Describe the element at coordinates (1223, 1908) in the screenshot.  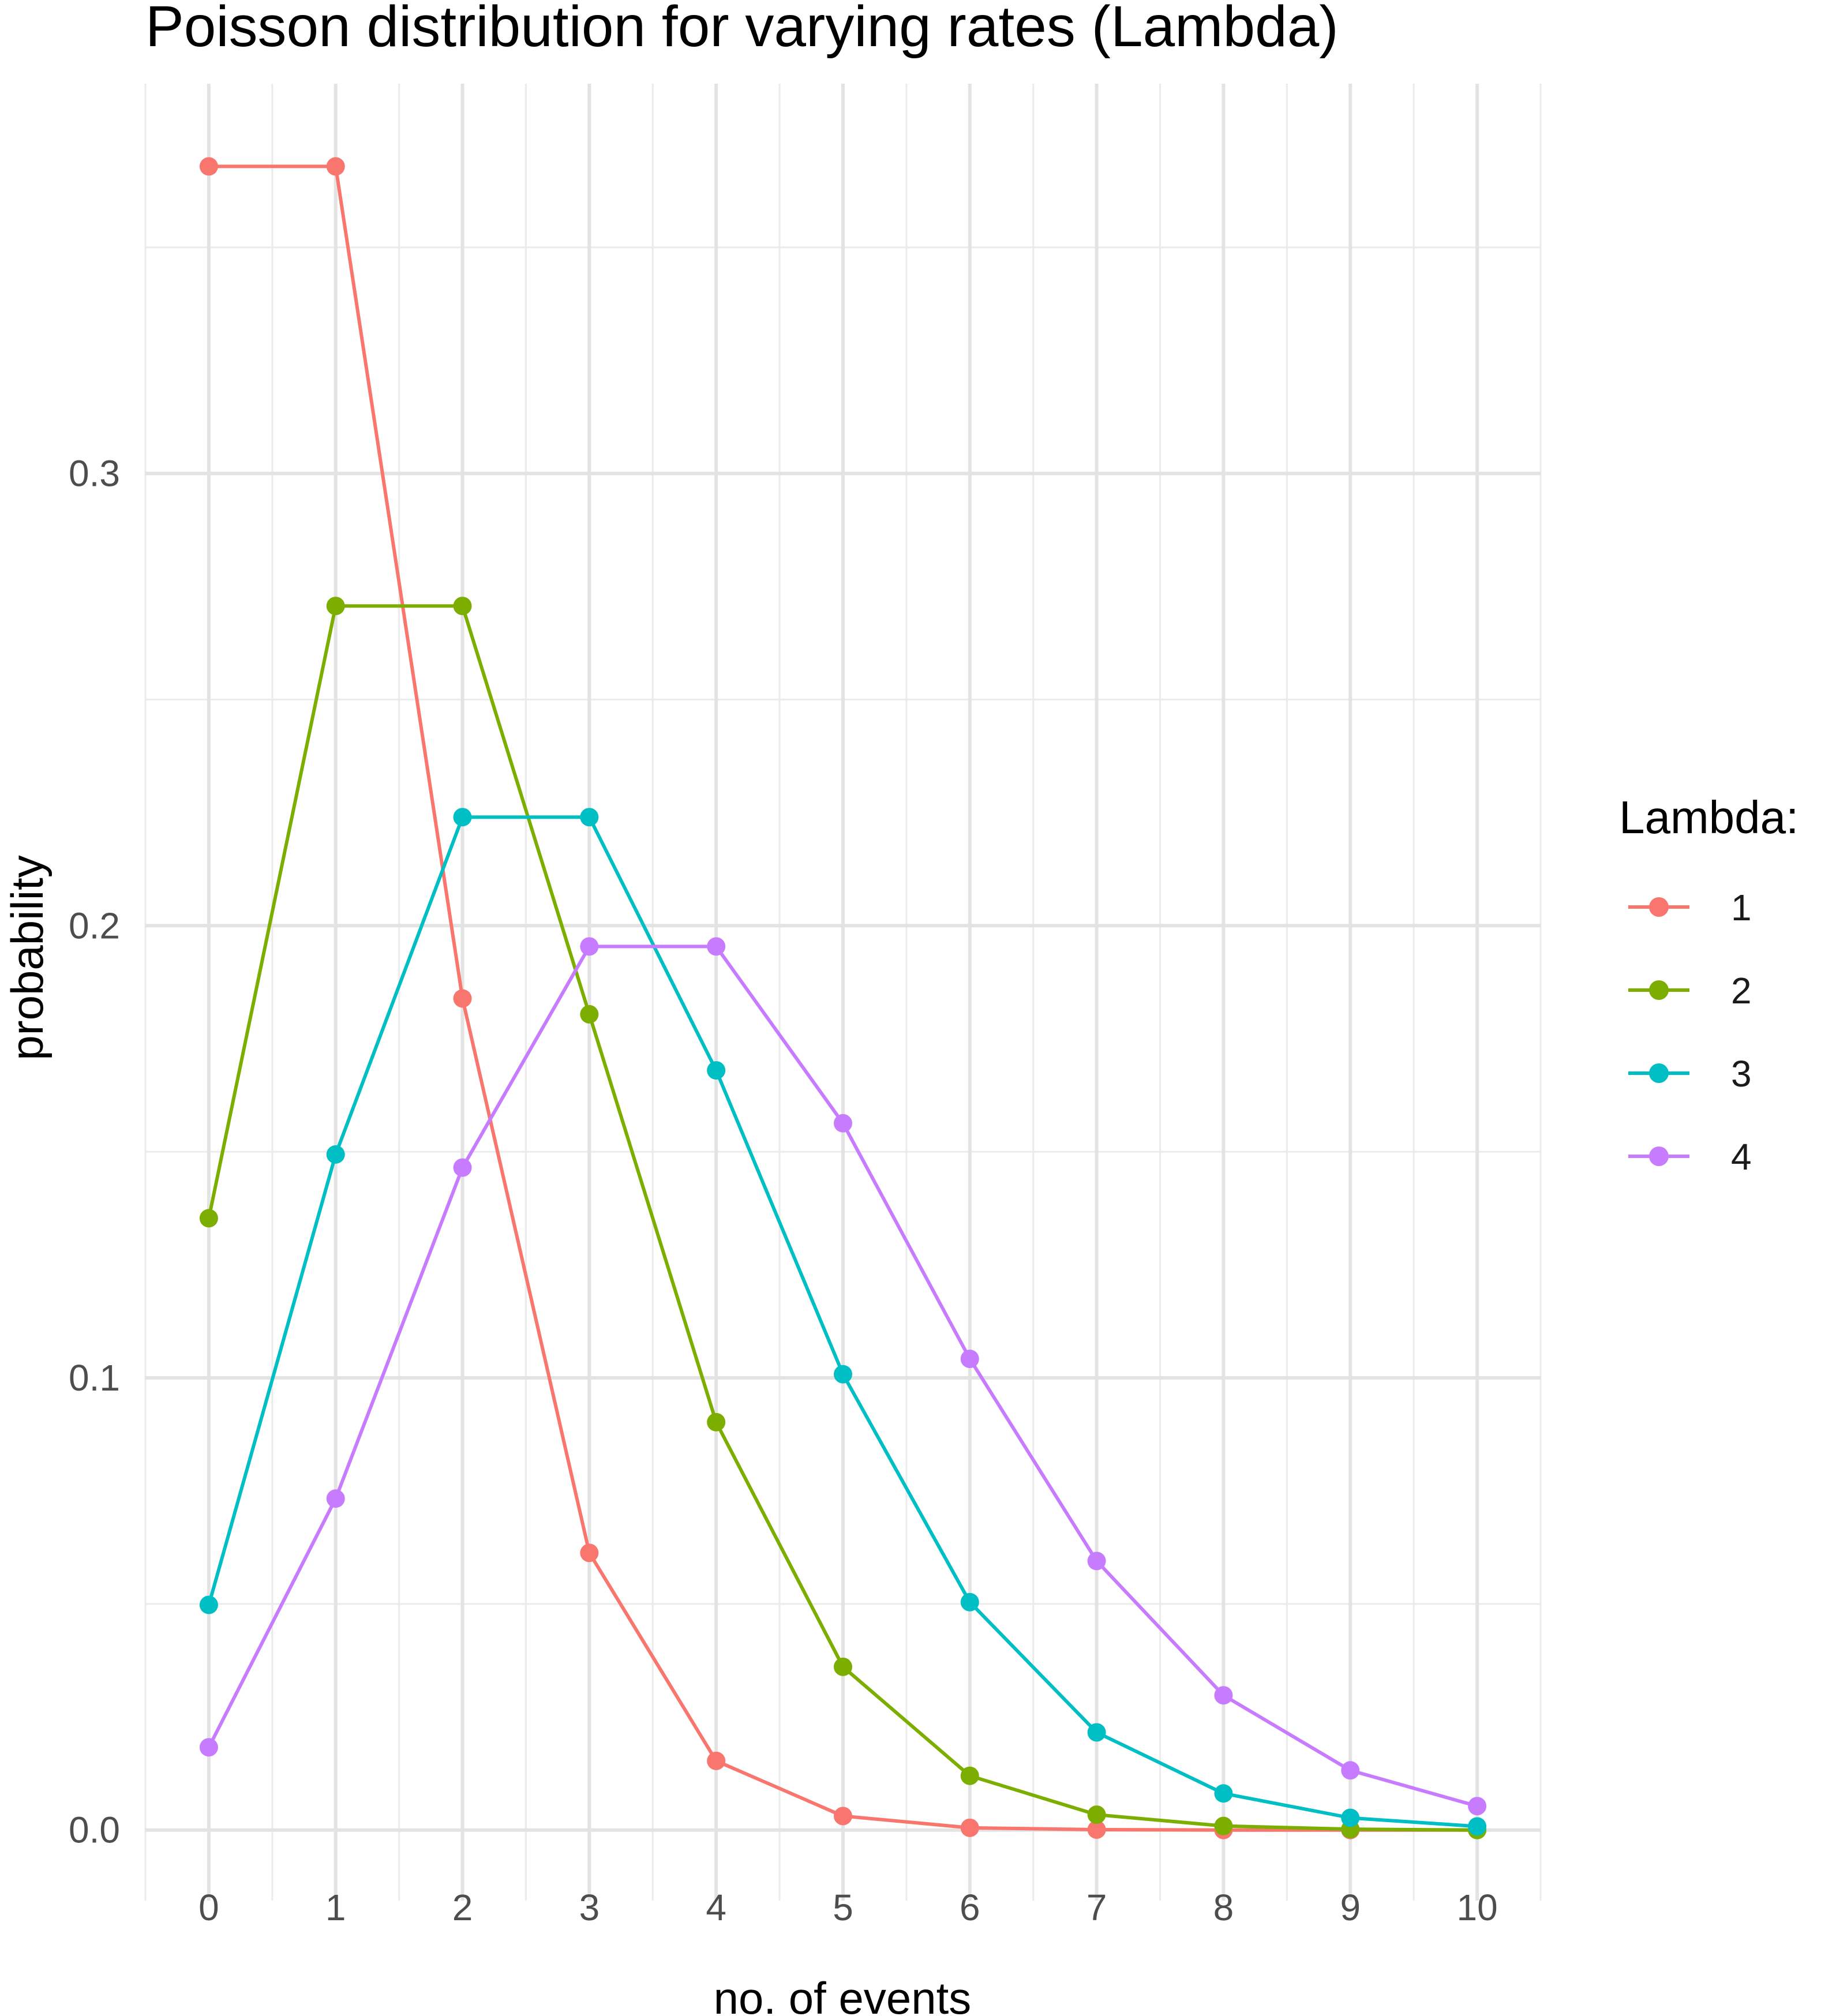
I see `x-tick-label: 8` at that location.